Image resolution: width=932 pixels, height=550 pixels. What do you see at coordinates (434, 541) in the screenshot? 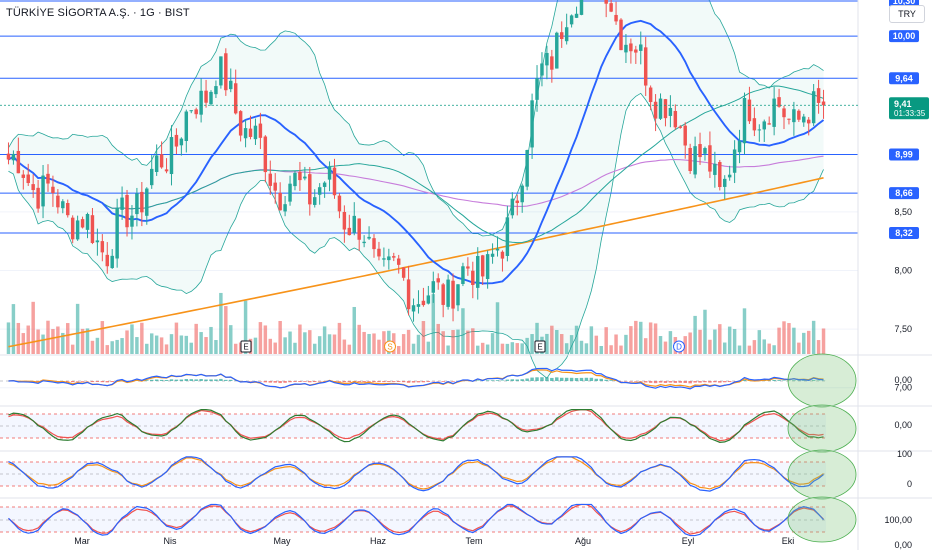
I see `time-axis: Mar Nis May Haz Tem Ağu Eyl Eki` at bounding box center [434, 541].